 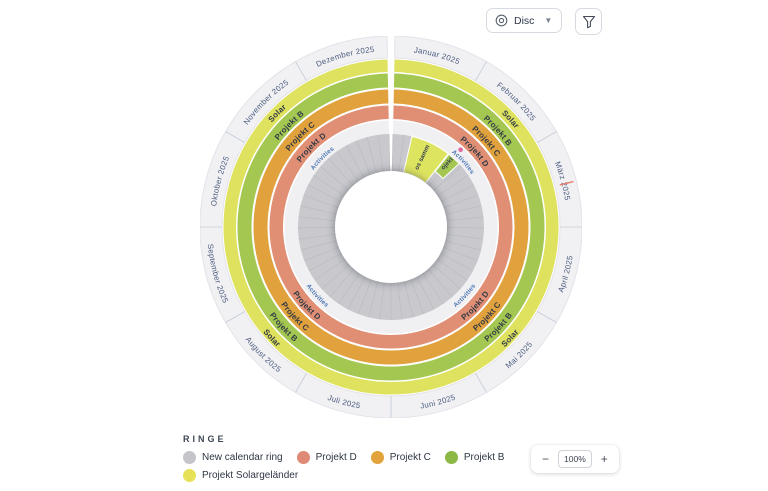 I want to click on legend-item: Projekt D, so click(x=326, y=457).